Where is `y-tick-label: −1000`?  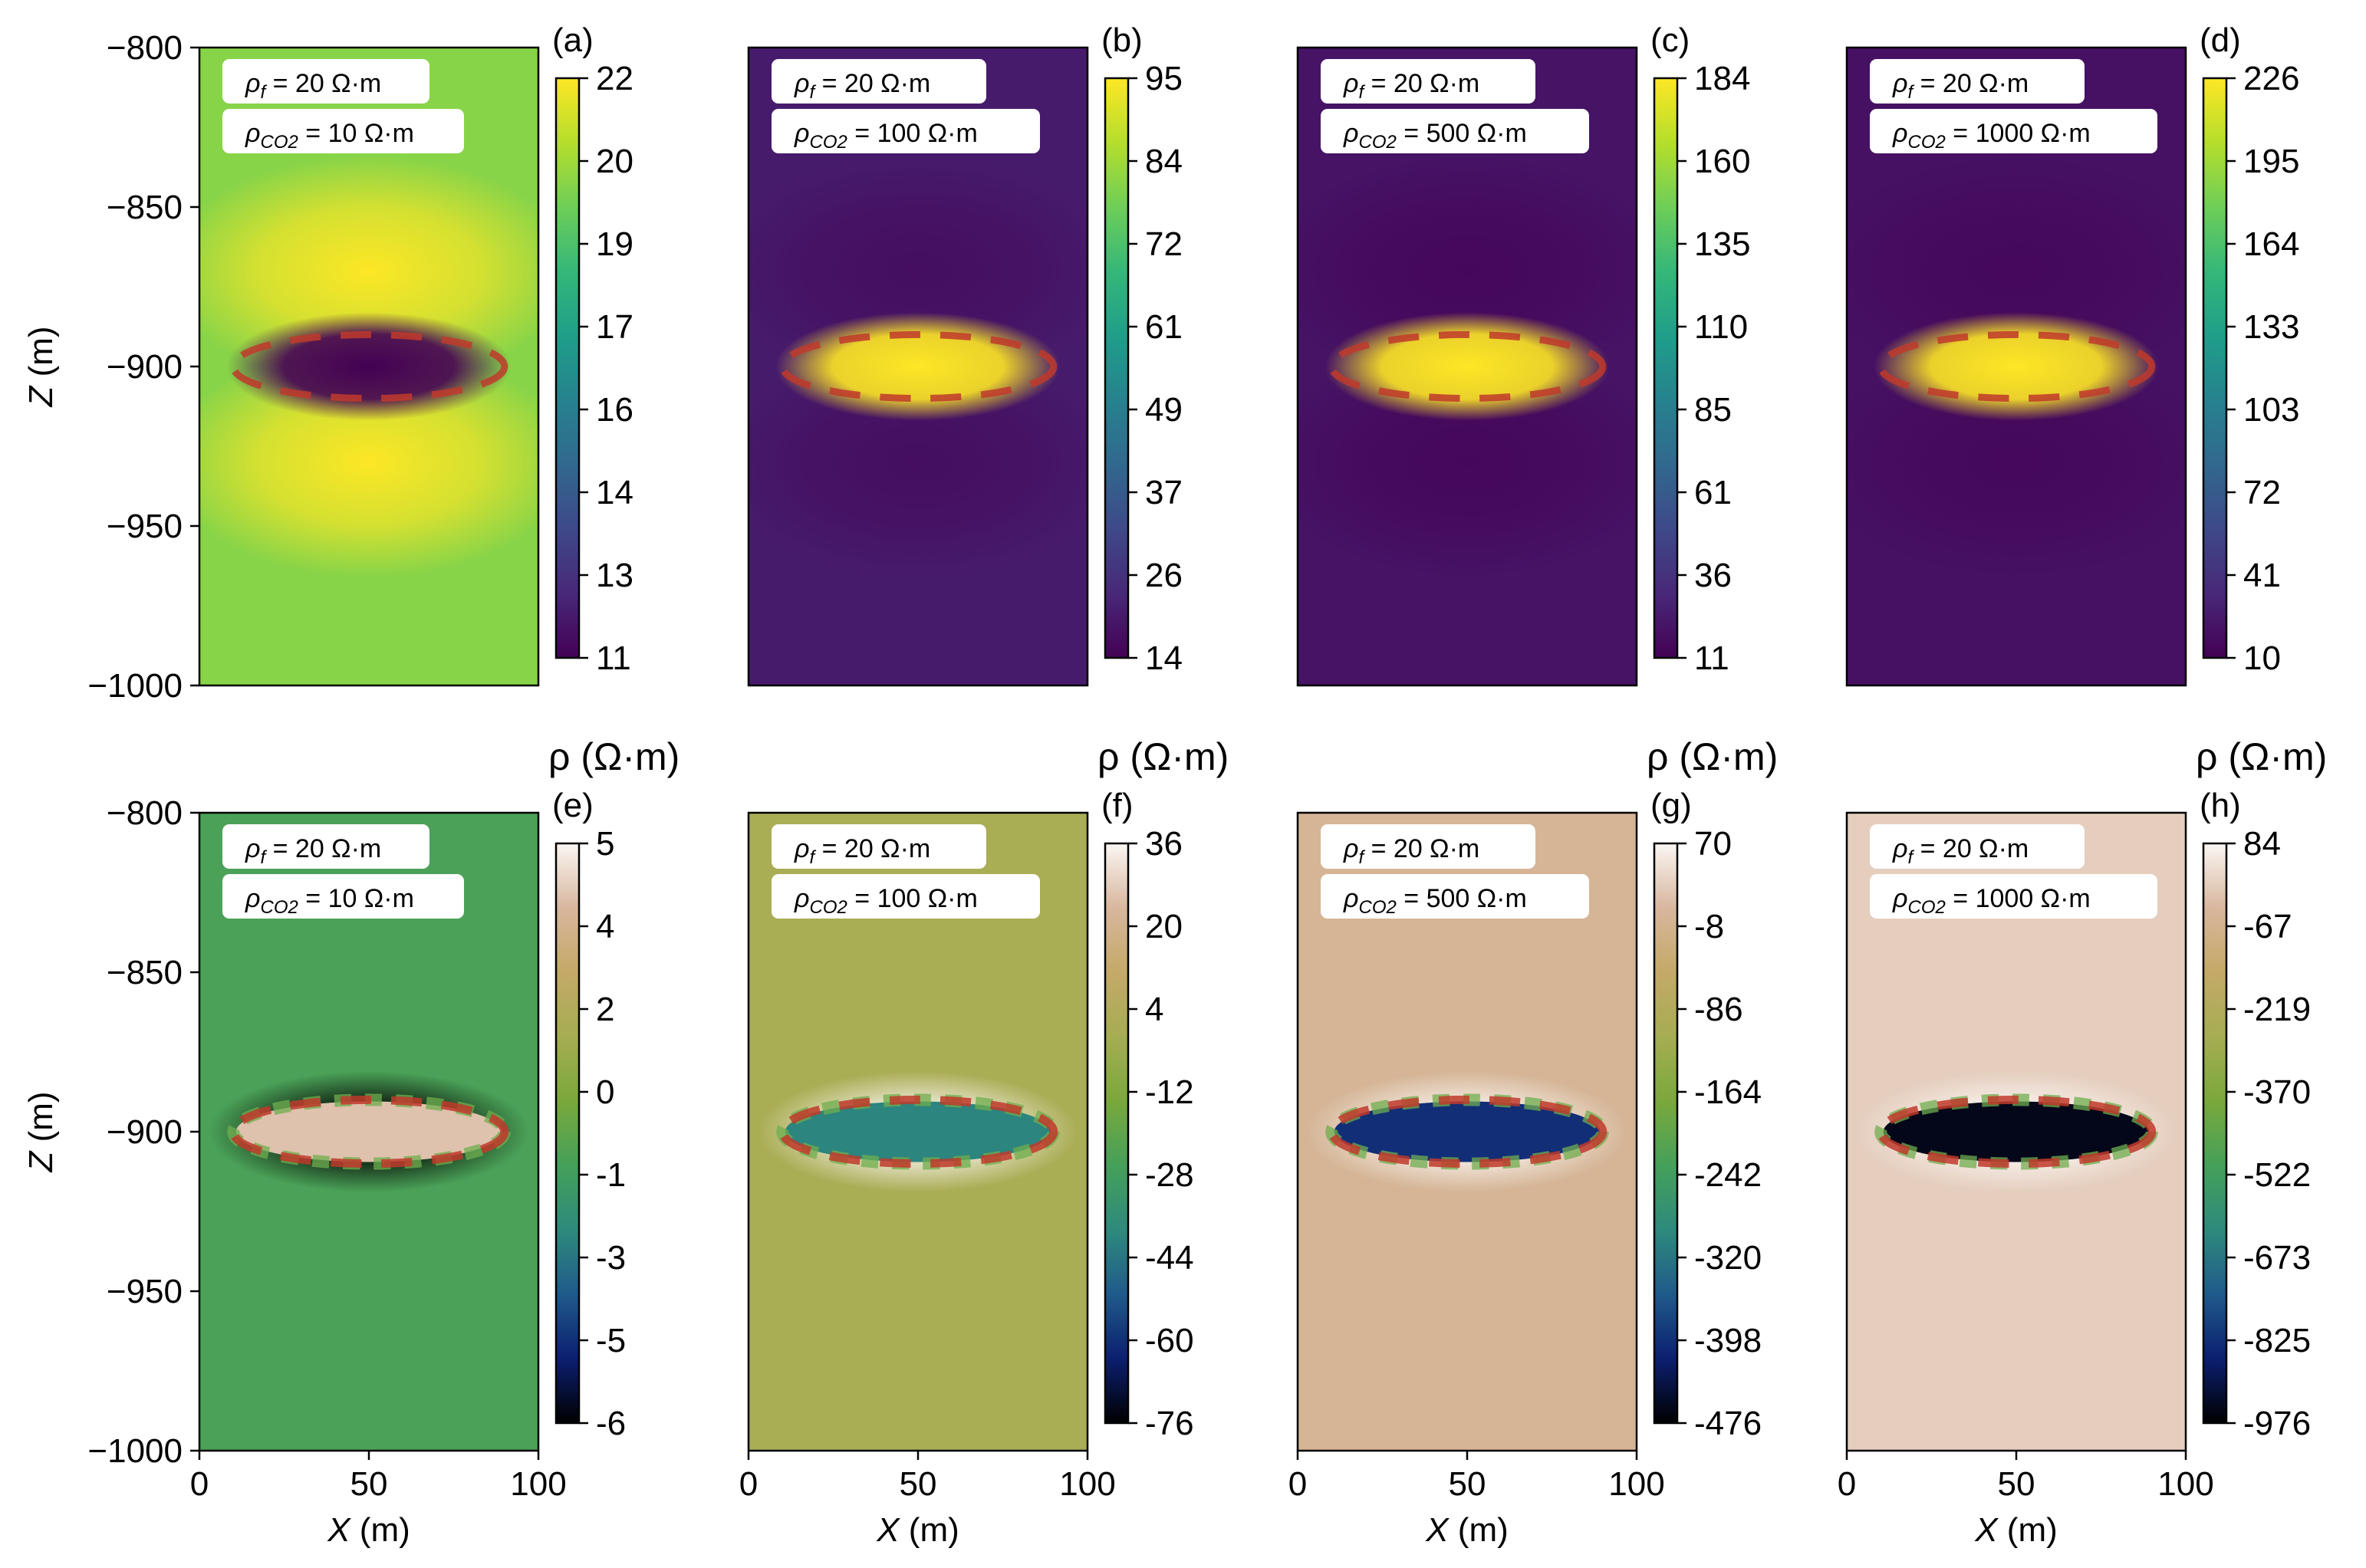
y-tick-label: −1000 is located at coordinates (135, 686).